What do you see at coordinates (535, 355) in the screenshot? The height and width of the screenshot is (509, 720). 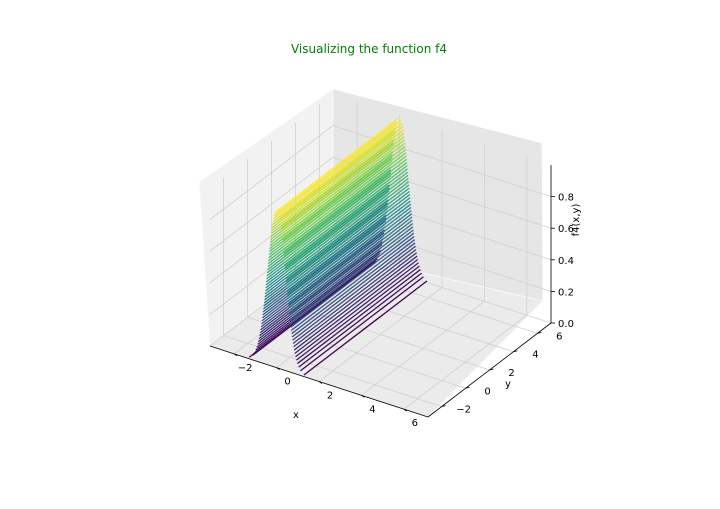 I see `y-tick-label: 4` at bounding box center [535, 355].